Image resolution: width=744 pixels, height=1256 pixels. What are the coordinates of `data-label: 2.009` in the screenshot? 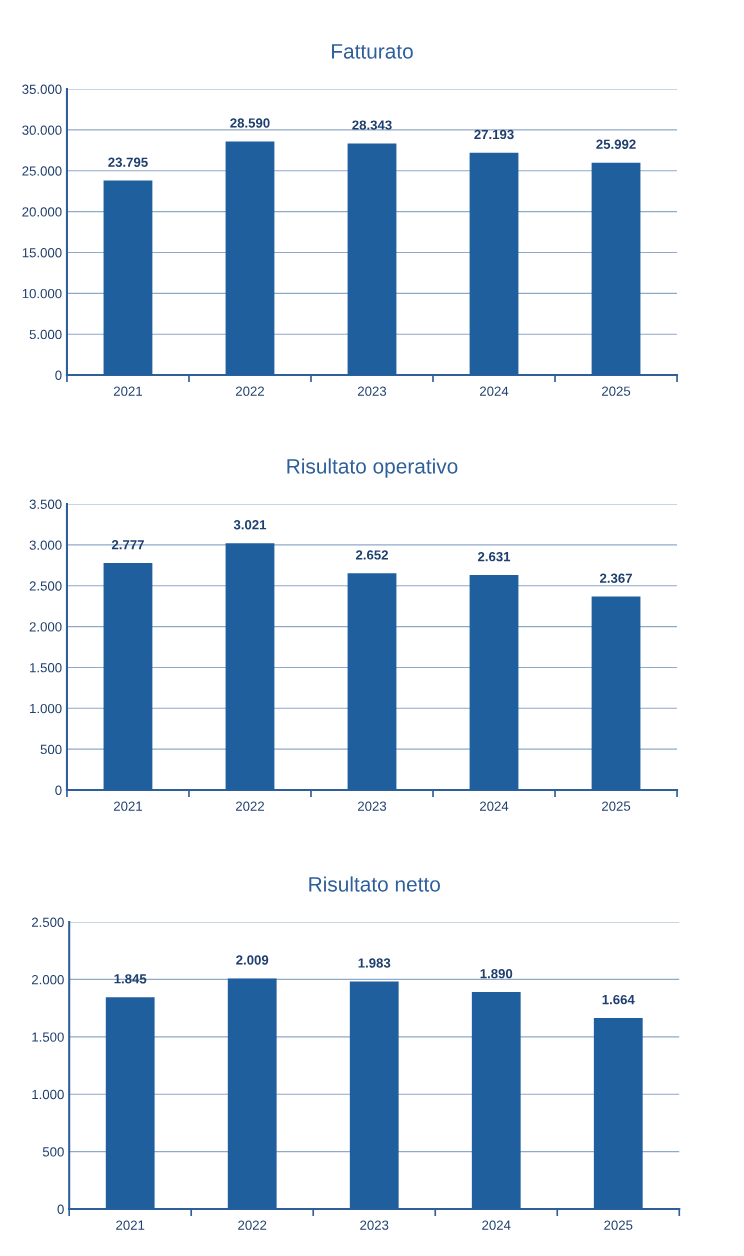 It's located at (252, 960).